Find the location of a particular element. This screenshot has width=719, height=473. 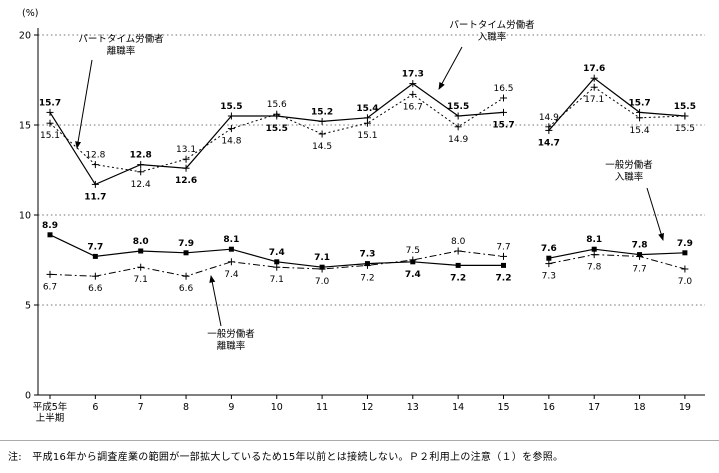

data-label: 11.7 is located at coordinates (95, 197).